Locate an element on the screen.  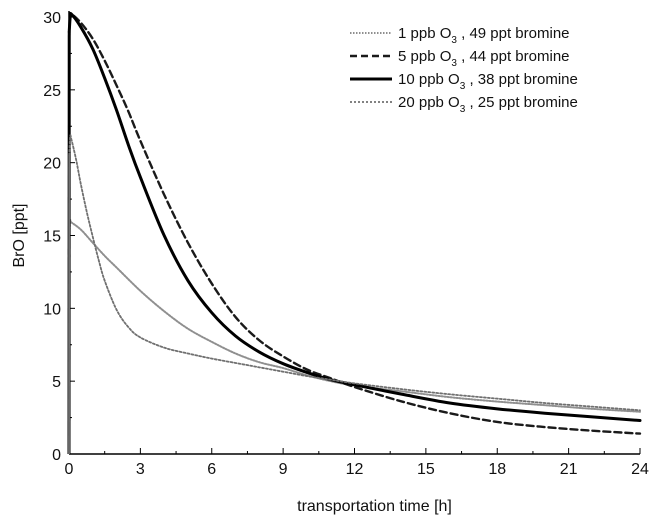
legend-label-text: , 44 ppt bromine is located at coordinates (513, 56).